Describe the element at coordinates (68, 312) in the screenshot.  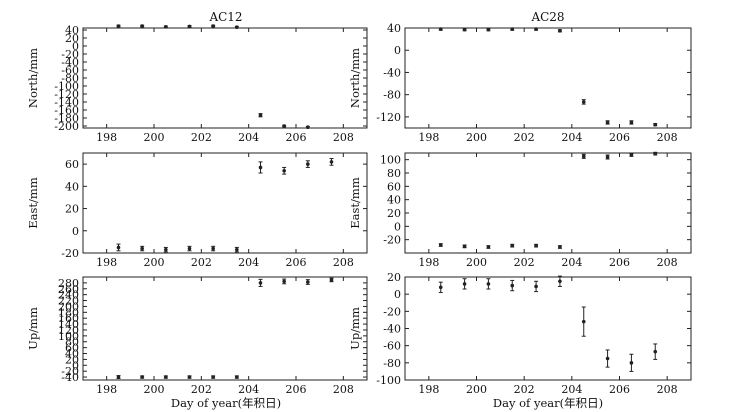
I see `y-tick-label: 180` at that location.